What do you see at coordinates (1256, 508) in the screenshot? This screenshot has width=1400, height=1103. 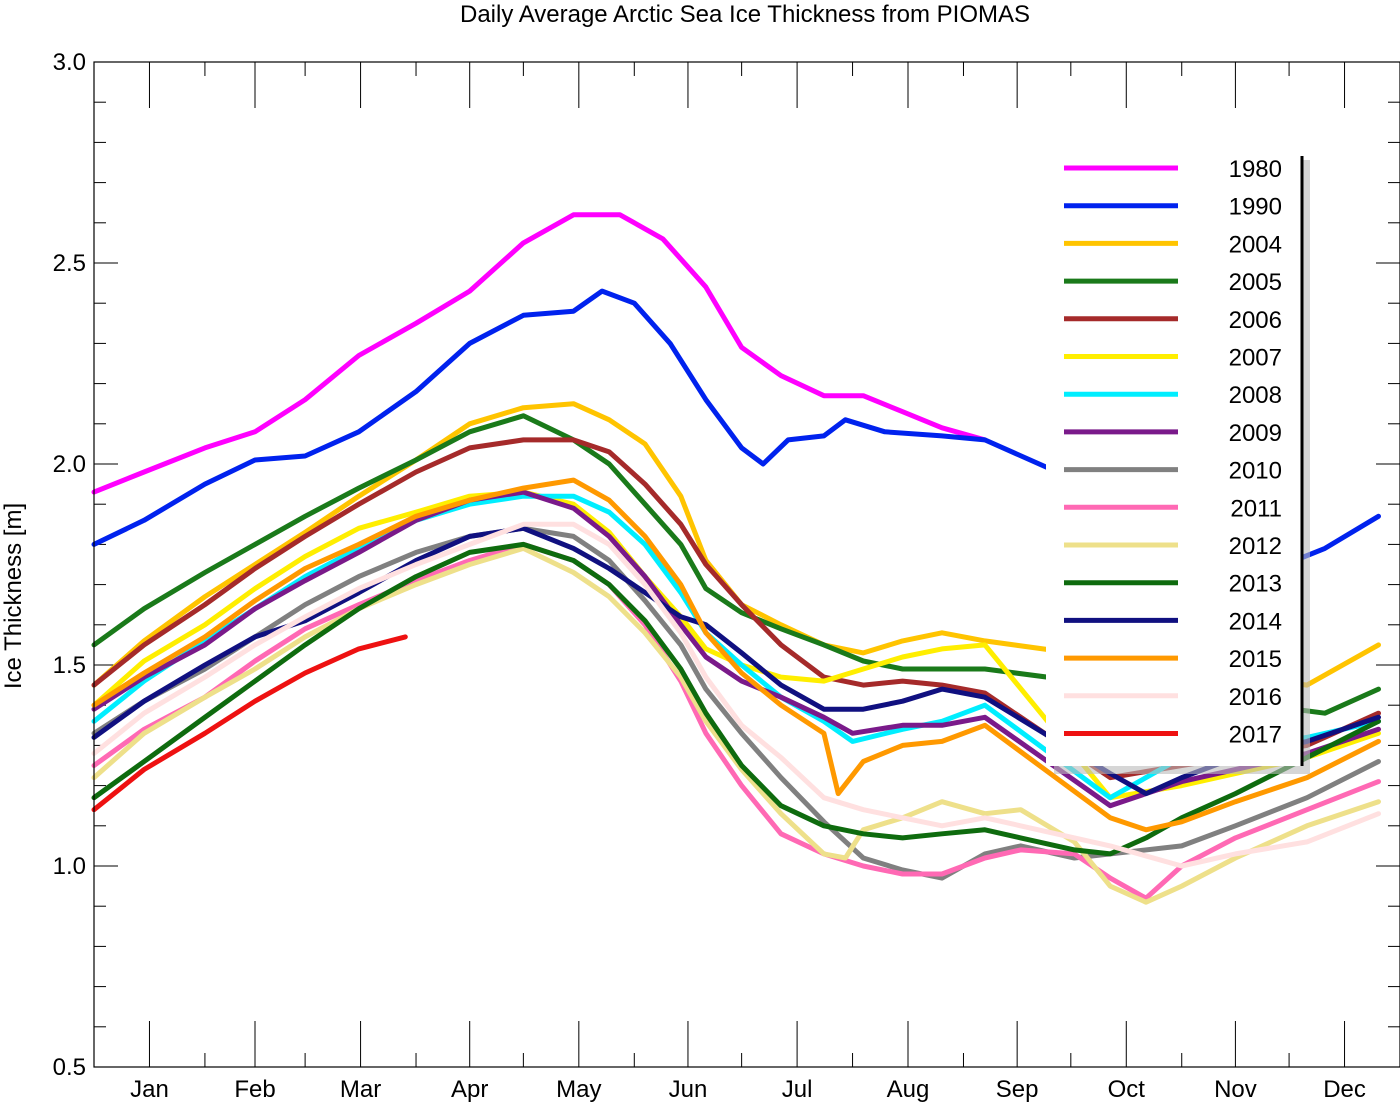 I see `legend-label: 2011` at bounding box center [1256, 508].